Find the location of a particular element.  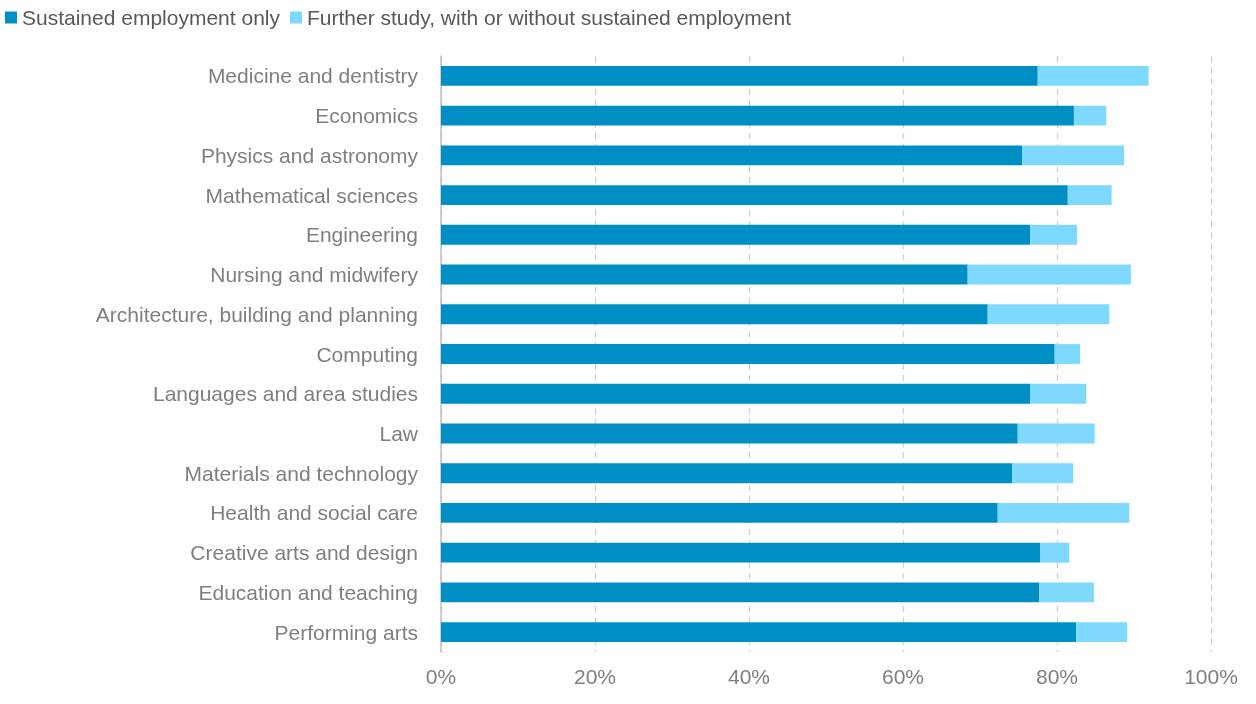

legend-label: Sustained employment only is located at coordinates (151, 17).